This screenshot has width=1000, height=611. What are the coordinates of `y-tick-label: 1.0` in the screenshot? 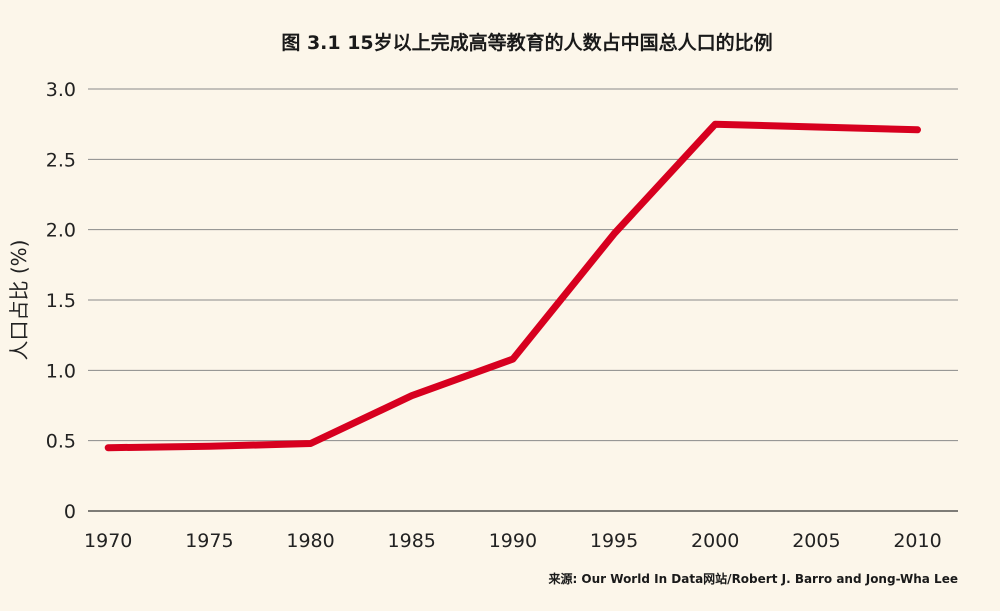 It's located at (61, 371).